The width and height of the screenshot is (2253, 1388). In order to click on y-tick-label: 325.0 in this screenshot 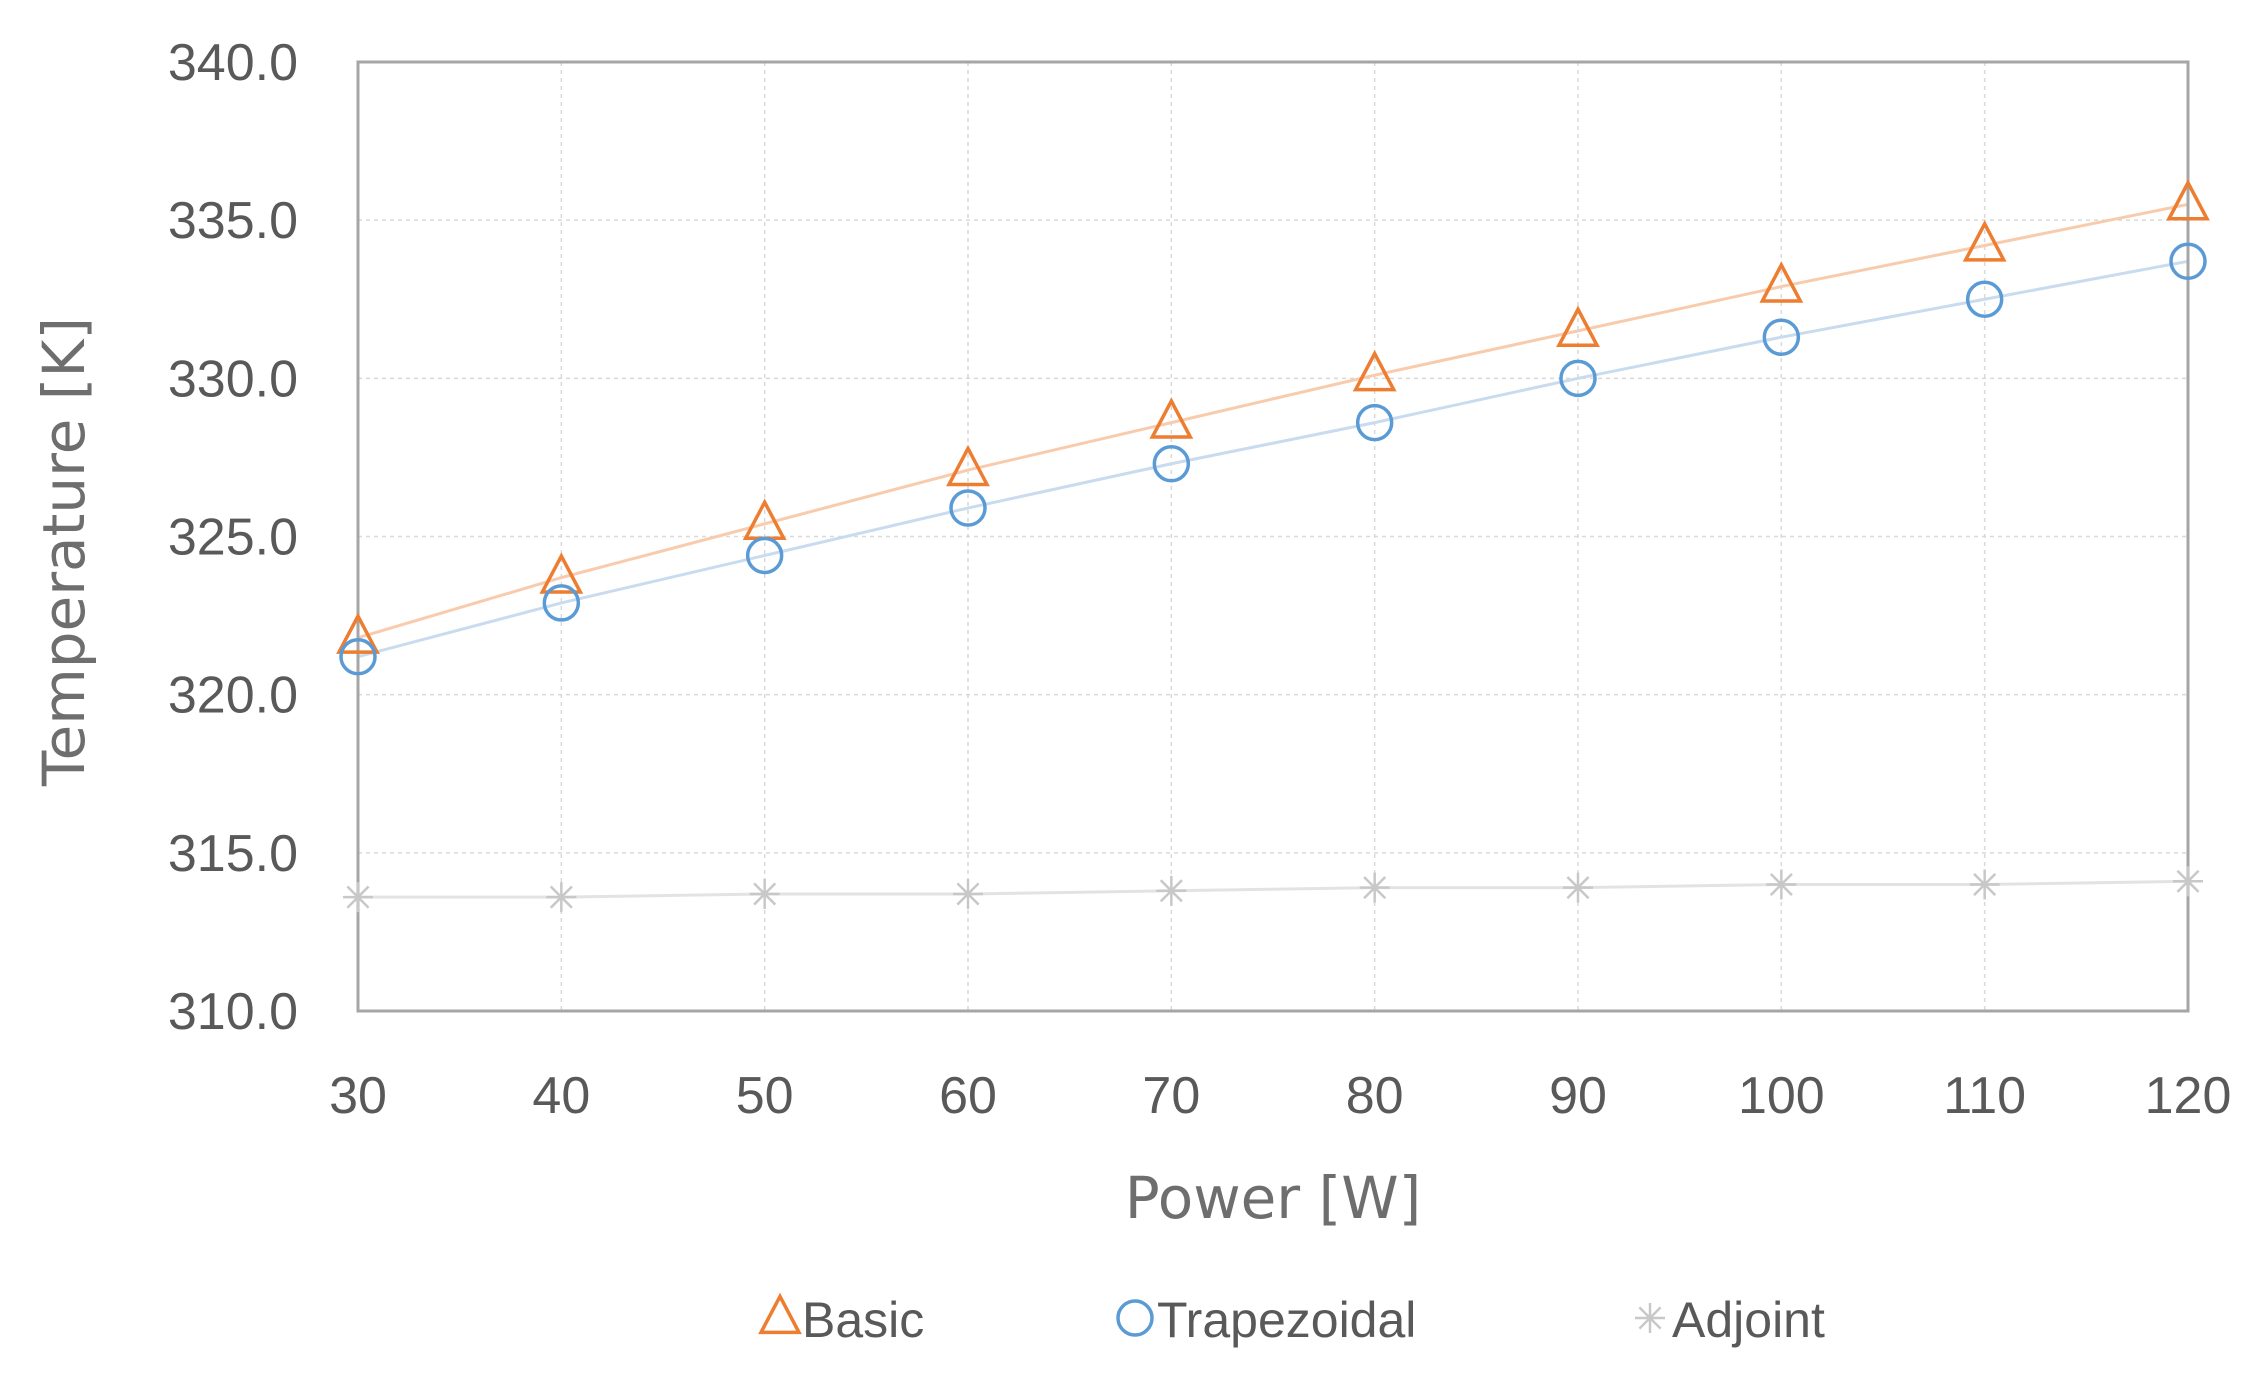, I will do `click(233, 538)`.